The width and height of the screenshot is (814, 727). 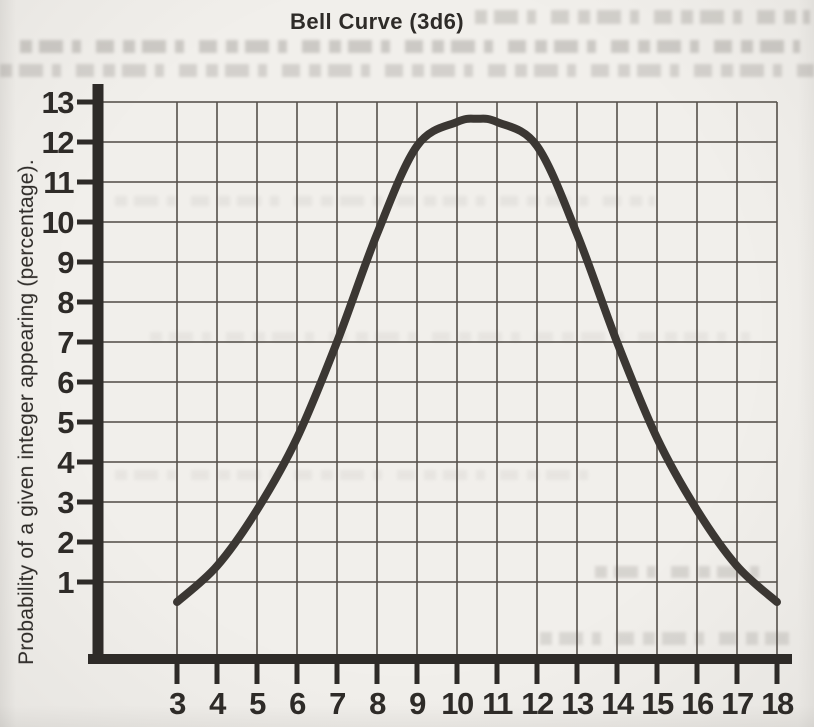 What do you see at coordinates (65, 302) in the screenshot?
I see `y-tick-label: 8` at bounding box center [65, 302].